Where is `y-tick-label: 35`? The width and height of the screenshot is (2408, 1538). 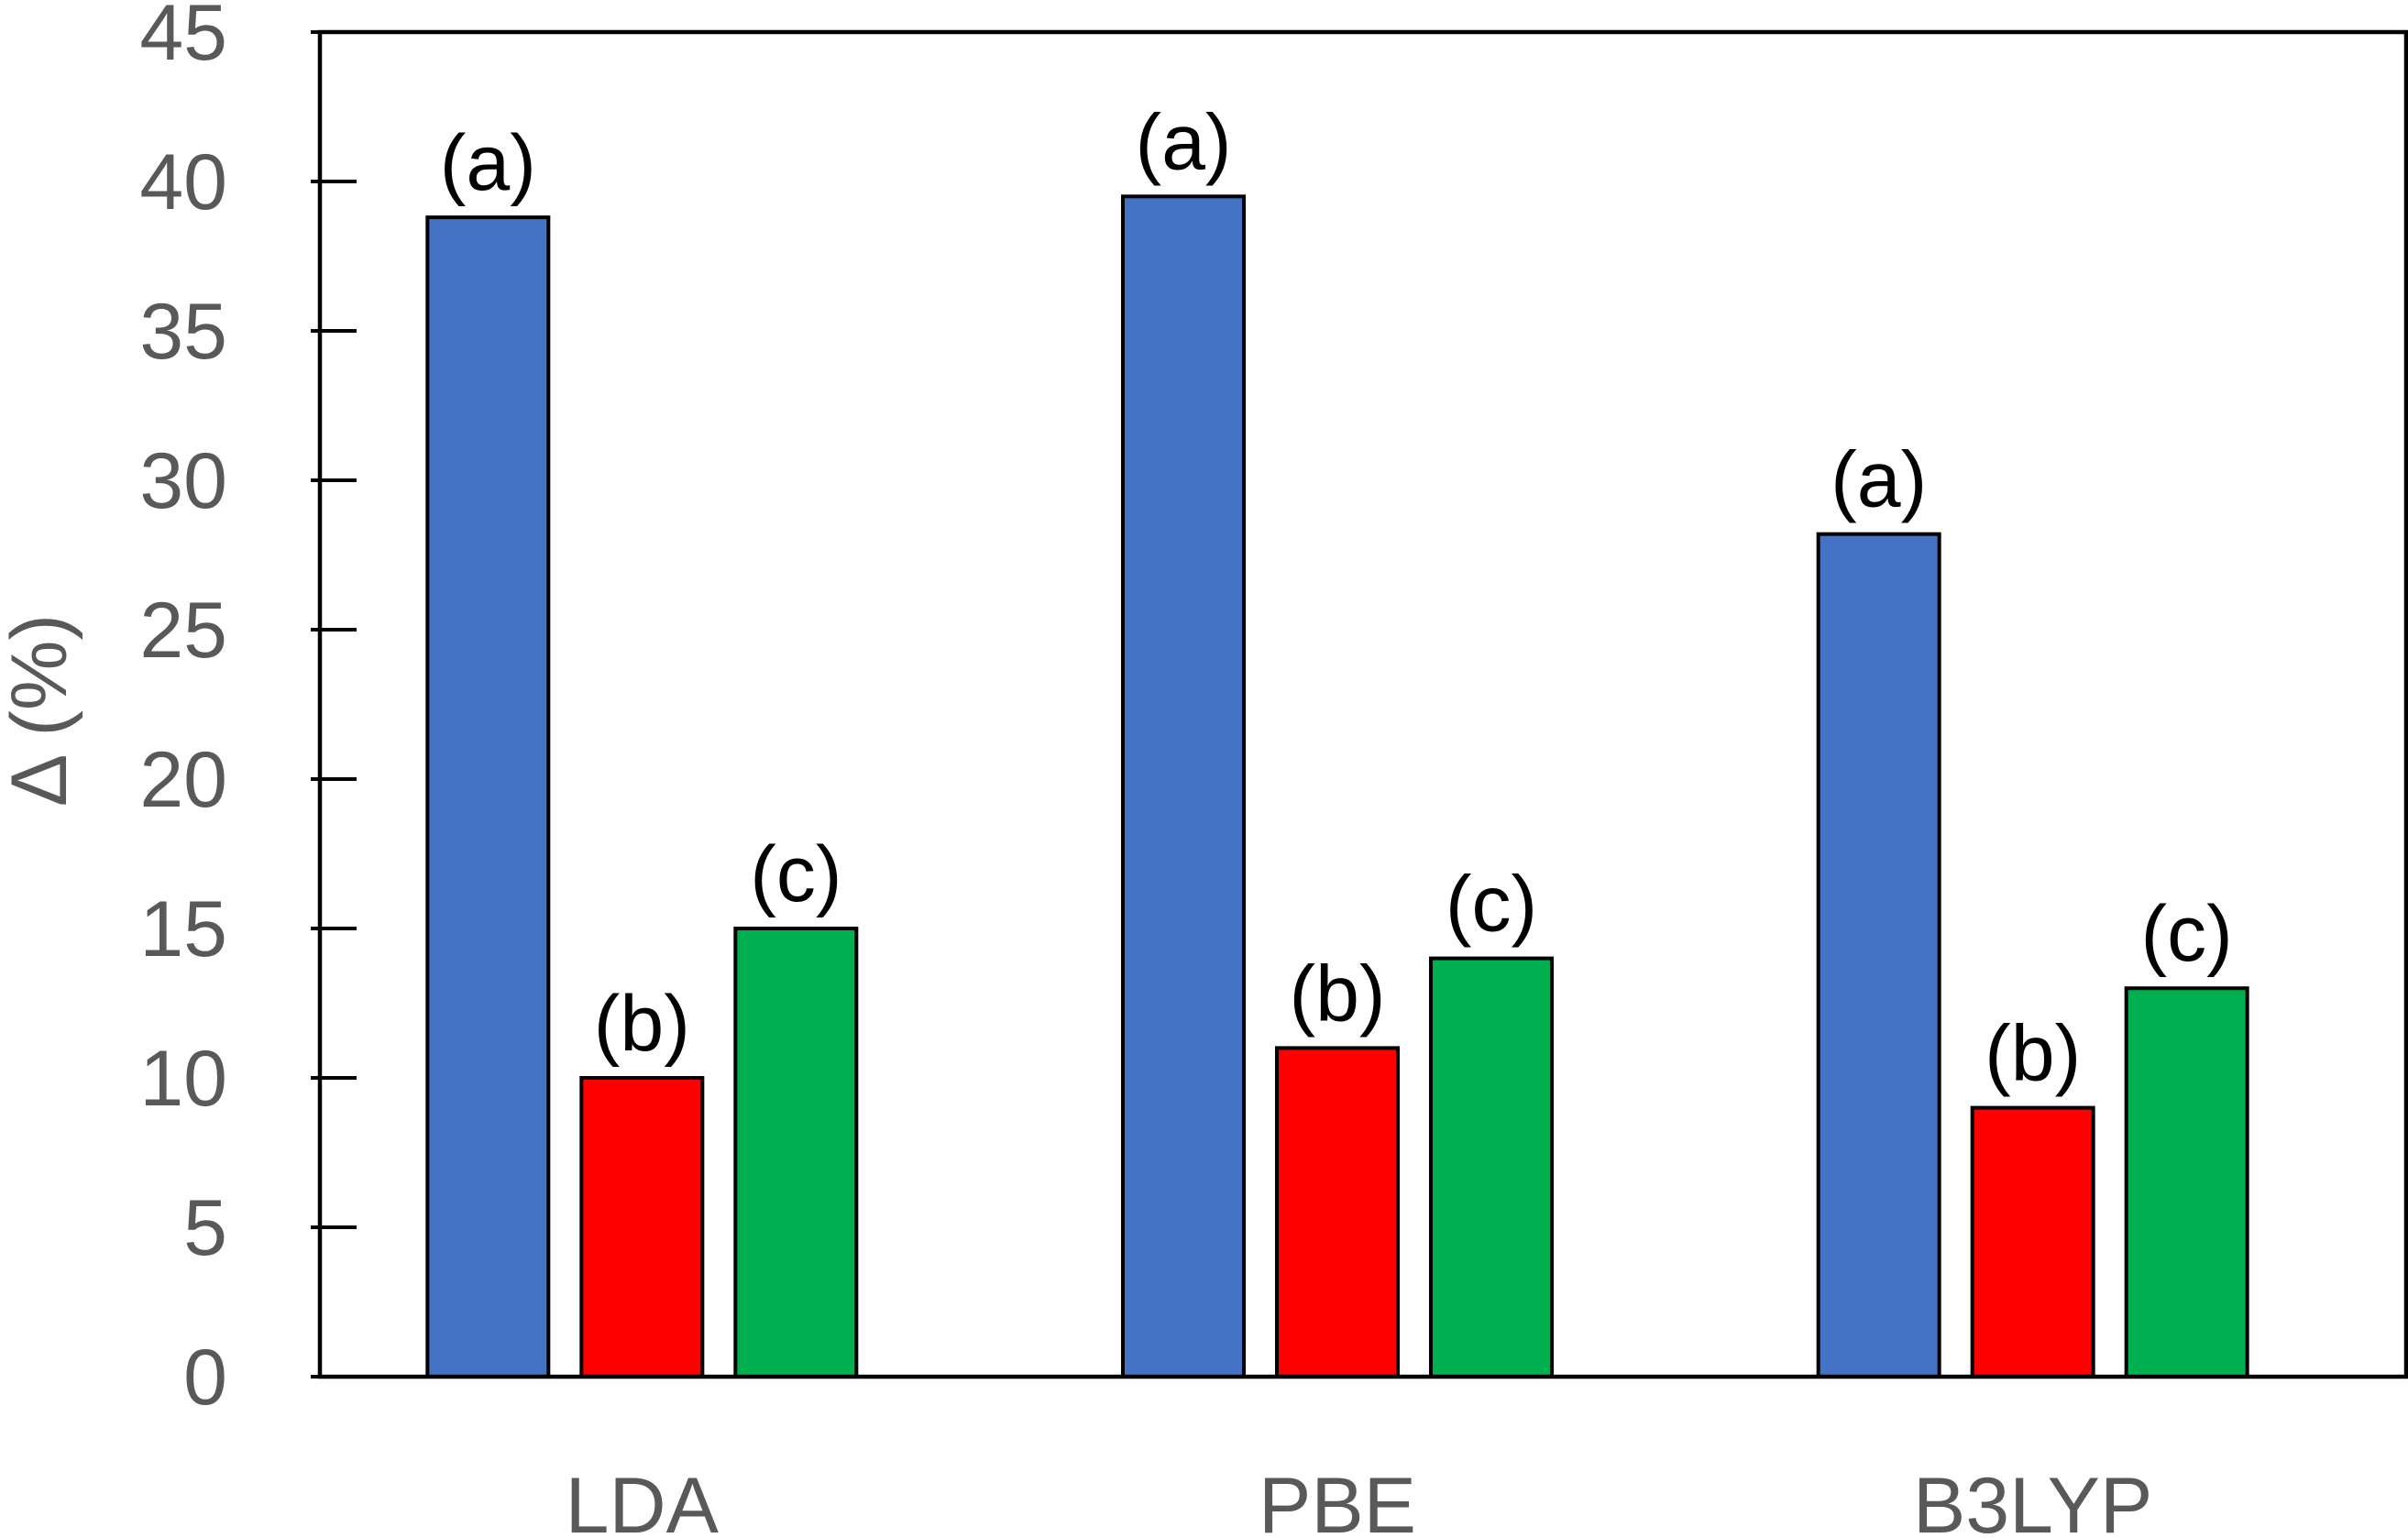 y-tick-label: 35 is located at coordinates (183, 332).